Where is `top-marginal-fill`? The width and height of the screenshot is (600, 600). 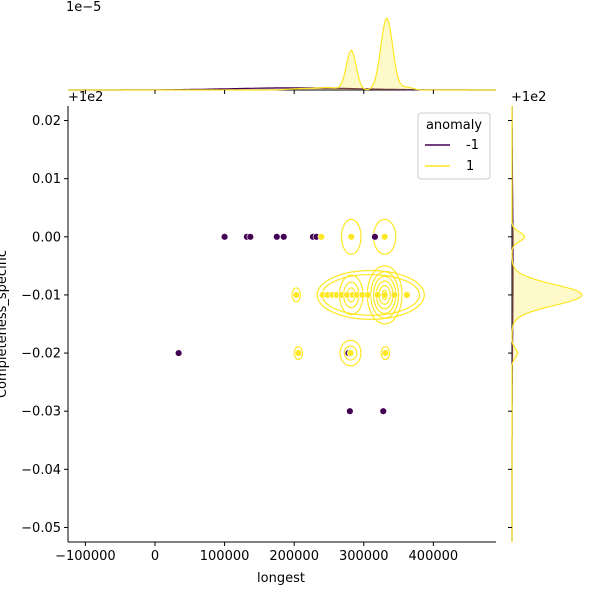
top-marginal-fill is located at coordinates (282, 54).